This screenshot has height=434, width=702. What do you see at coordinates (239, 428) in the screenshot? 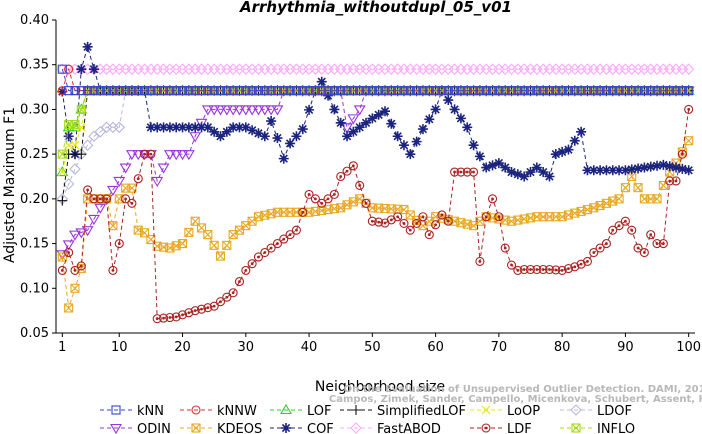
I see `legend-label-kdeos: KDEOS` at bounding box center [239, 428].